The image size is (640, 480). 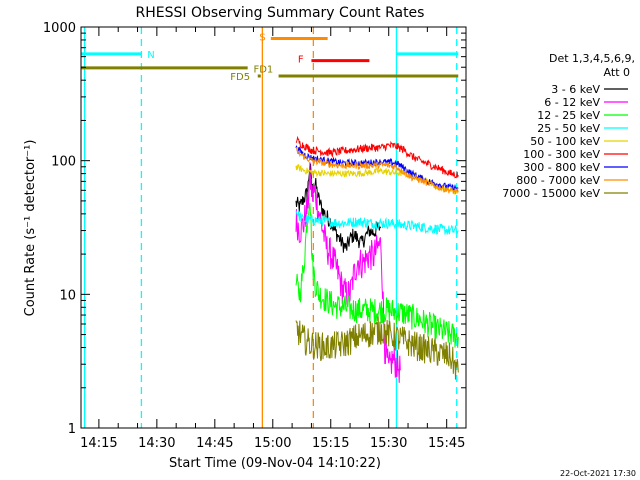 What do you see at coordinates (575, 89) in the screenshot?
I see `legend-label-0: 3 - 6 keV` at bounding box center [575, 89].